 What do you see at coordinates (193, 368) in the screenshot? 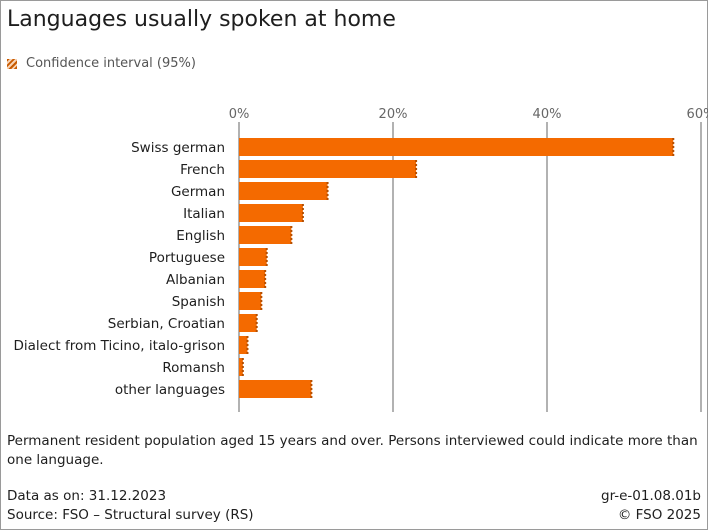
I see `category-label: Romansh` at bounding box center [193, 368].